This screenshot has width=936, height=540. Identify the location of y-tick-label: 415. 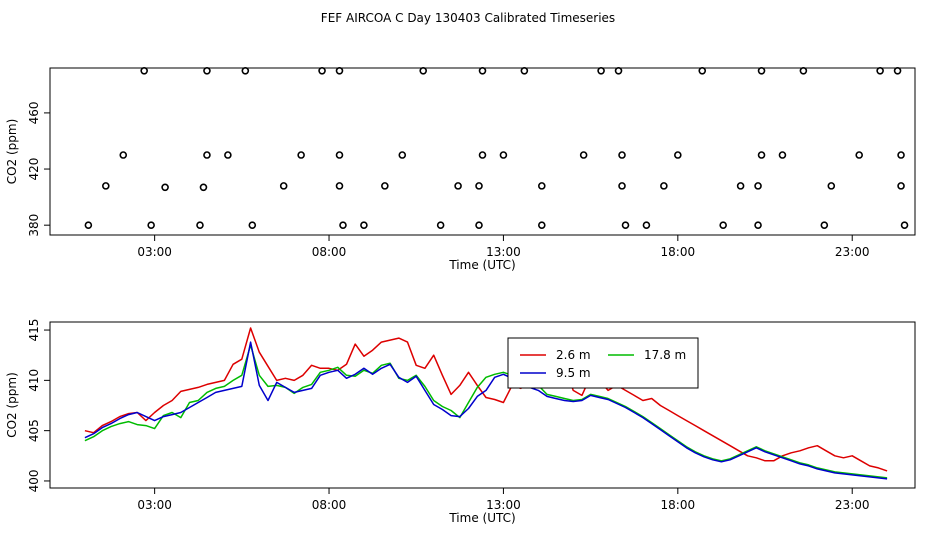
(34, 330).